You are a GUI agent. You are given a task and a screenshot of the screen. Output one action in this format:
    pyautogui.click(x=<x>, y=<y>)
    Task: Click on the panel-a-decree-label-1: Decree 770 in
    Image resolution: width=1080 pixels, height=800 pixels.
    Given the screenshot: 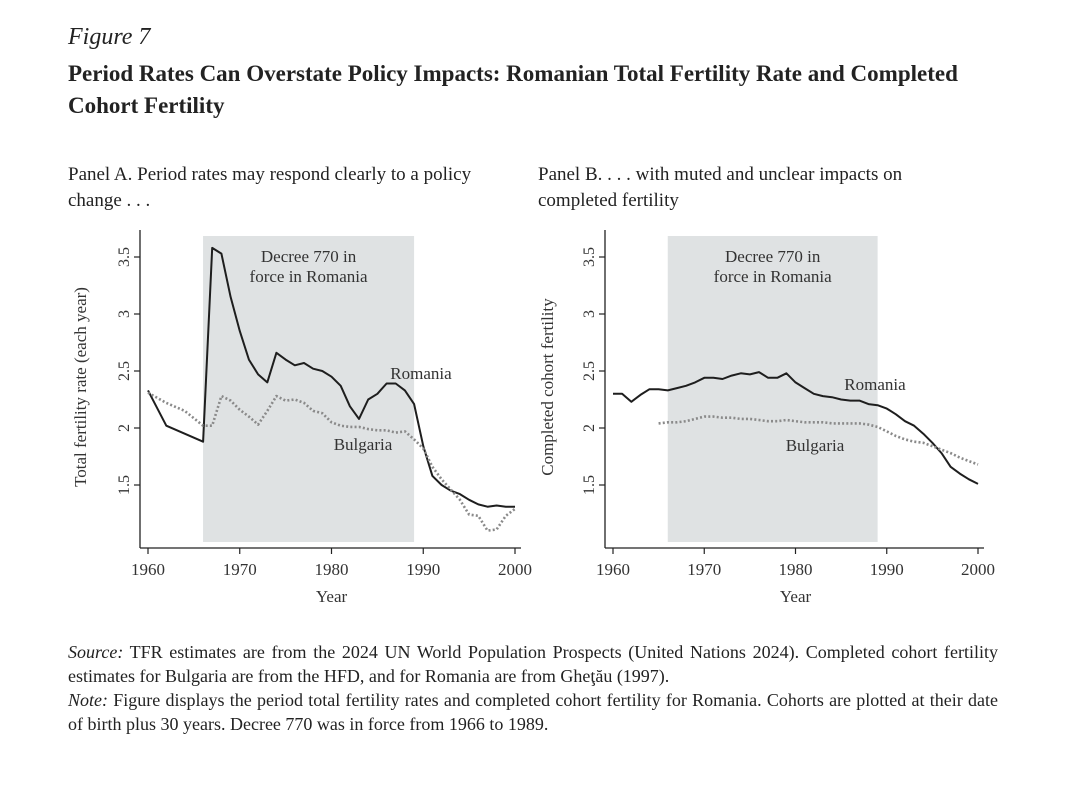 What is the action you would take?
    pyautogui.click(x=309, y=256)
    